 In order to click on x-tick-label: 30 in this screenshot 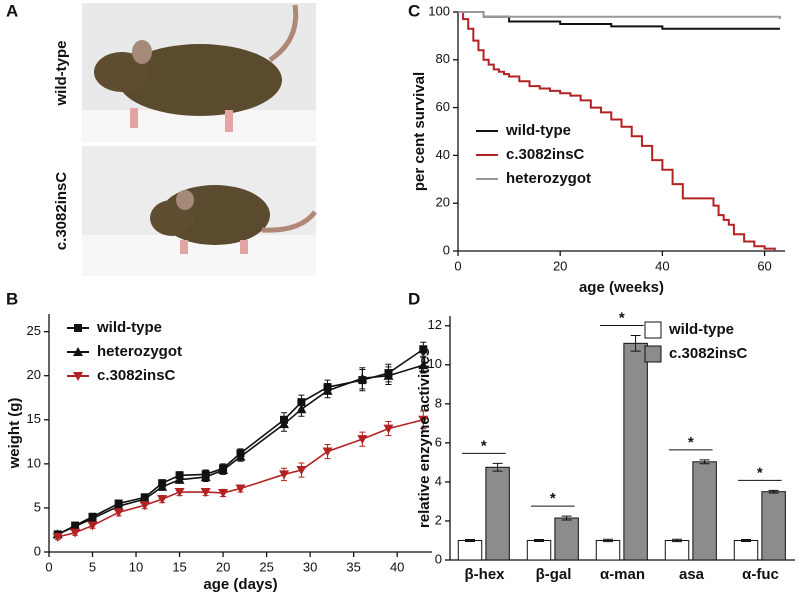, I will do `click(310, 566)`.